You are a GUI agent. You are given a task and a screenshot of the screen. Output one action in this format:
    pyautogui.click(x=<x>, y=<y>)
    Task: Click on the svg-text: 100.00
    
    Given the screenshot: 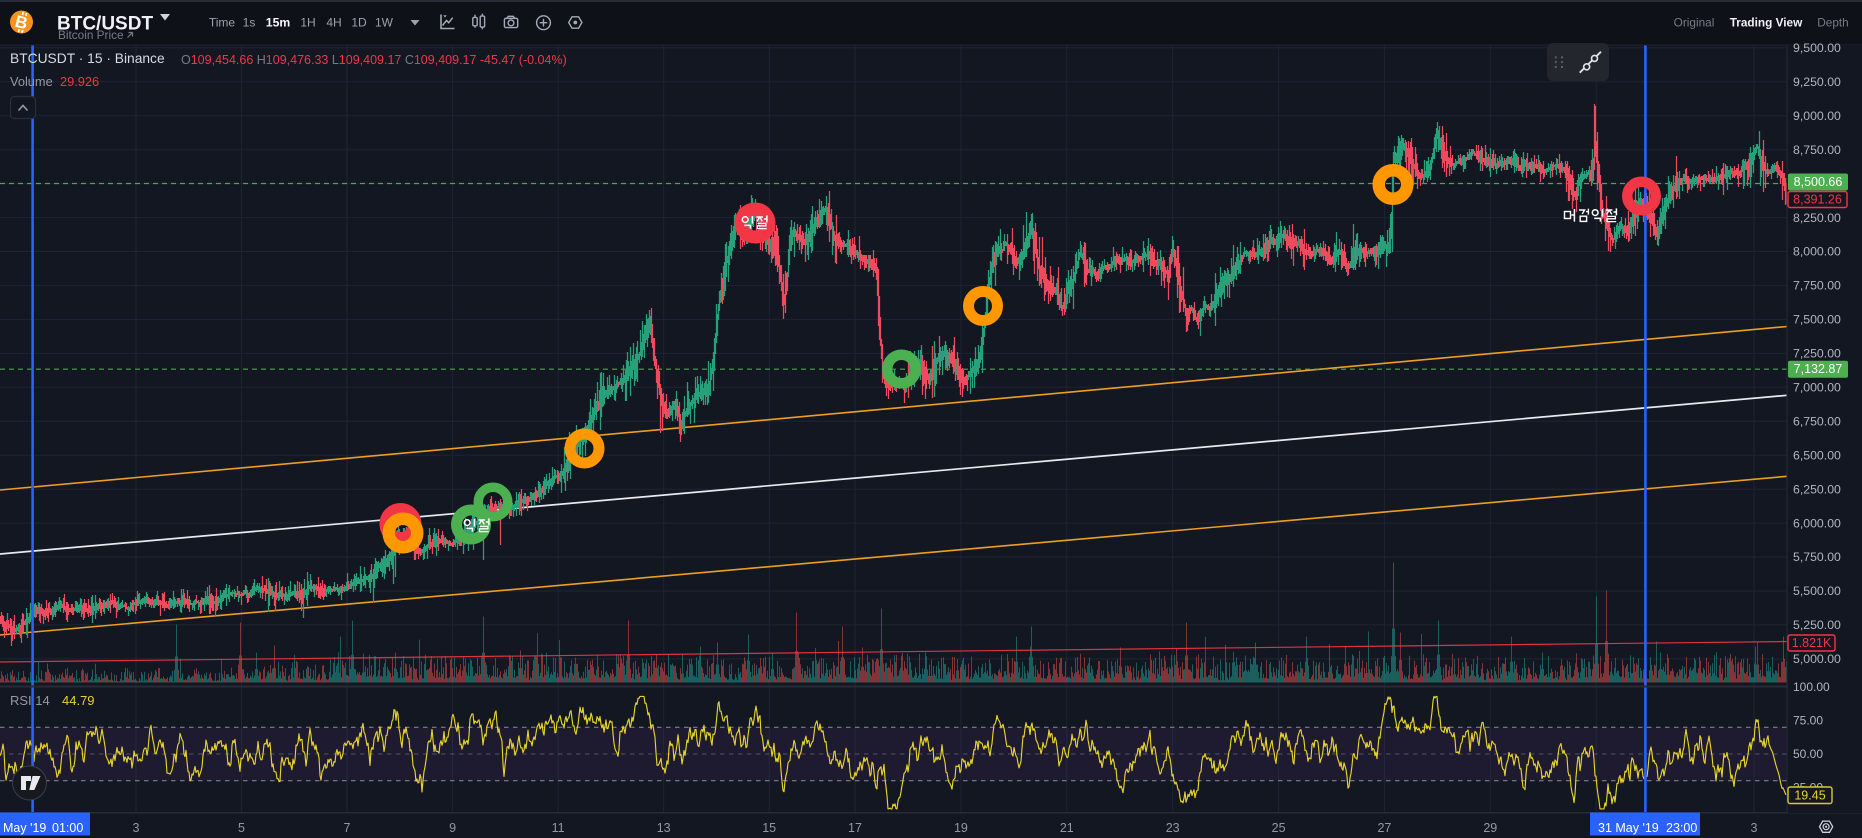 What is the action you would take?
    pyautogui.click(x=1811, y=687)
    